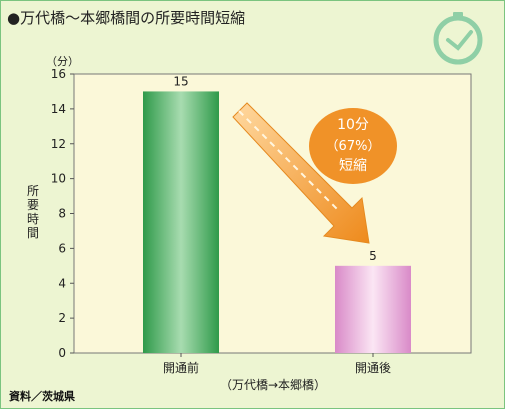 This screenshot has height=410, width=506. What do you see at coordinates (33, 233) in the screenshot?
I see `y-axis-label-char: 間` at bounding box center [33, 233].